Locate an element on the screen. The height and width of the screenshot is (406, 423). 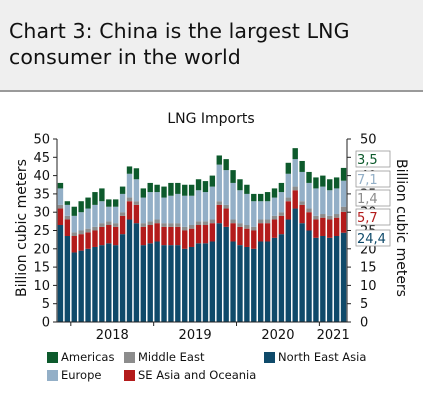
y-tick-label-right: 0 is located at coordinates (364, 323).